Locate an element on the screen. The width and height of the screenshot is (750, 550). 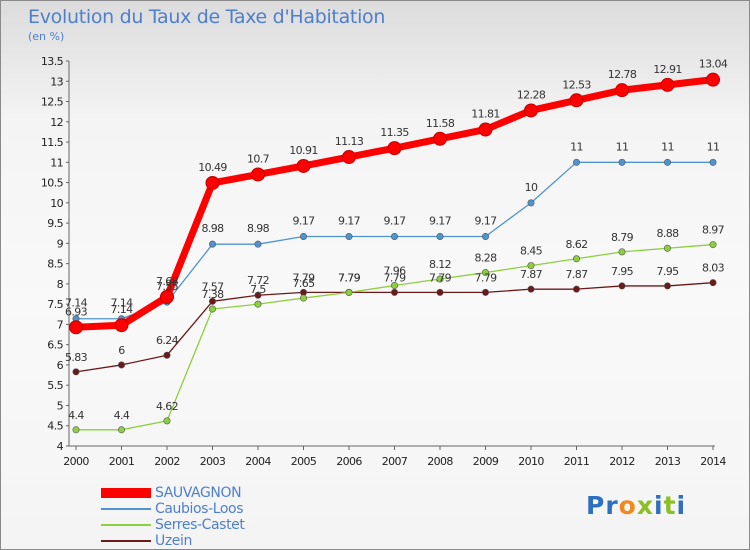
proxiti-logo: Proxiti is located at coordinates (636, 505).